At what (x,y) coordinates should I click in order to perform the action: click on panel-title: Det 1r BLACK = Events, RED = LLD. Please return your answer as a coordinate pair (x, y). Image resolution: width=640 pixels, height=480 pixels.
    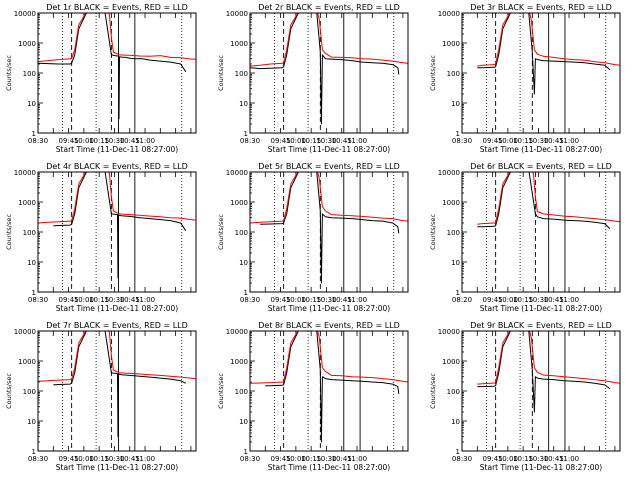
    Looking at the image, I should click on (117, 7).